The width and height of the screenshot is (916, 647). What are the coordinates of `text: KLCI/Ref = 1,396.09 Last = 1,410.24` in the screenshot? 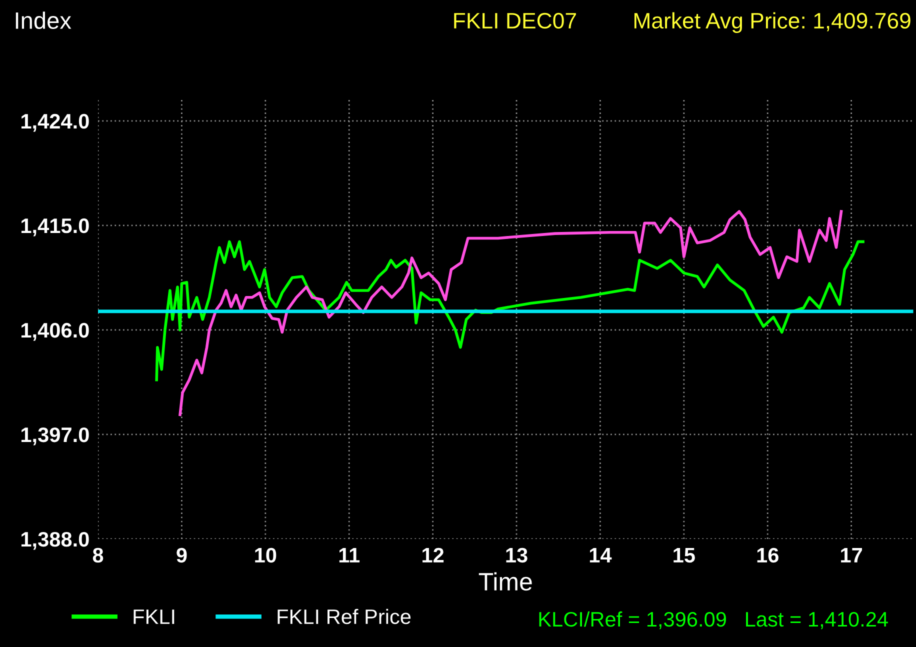 It's located at (713, 620).